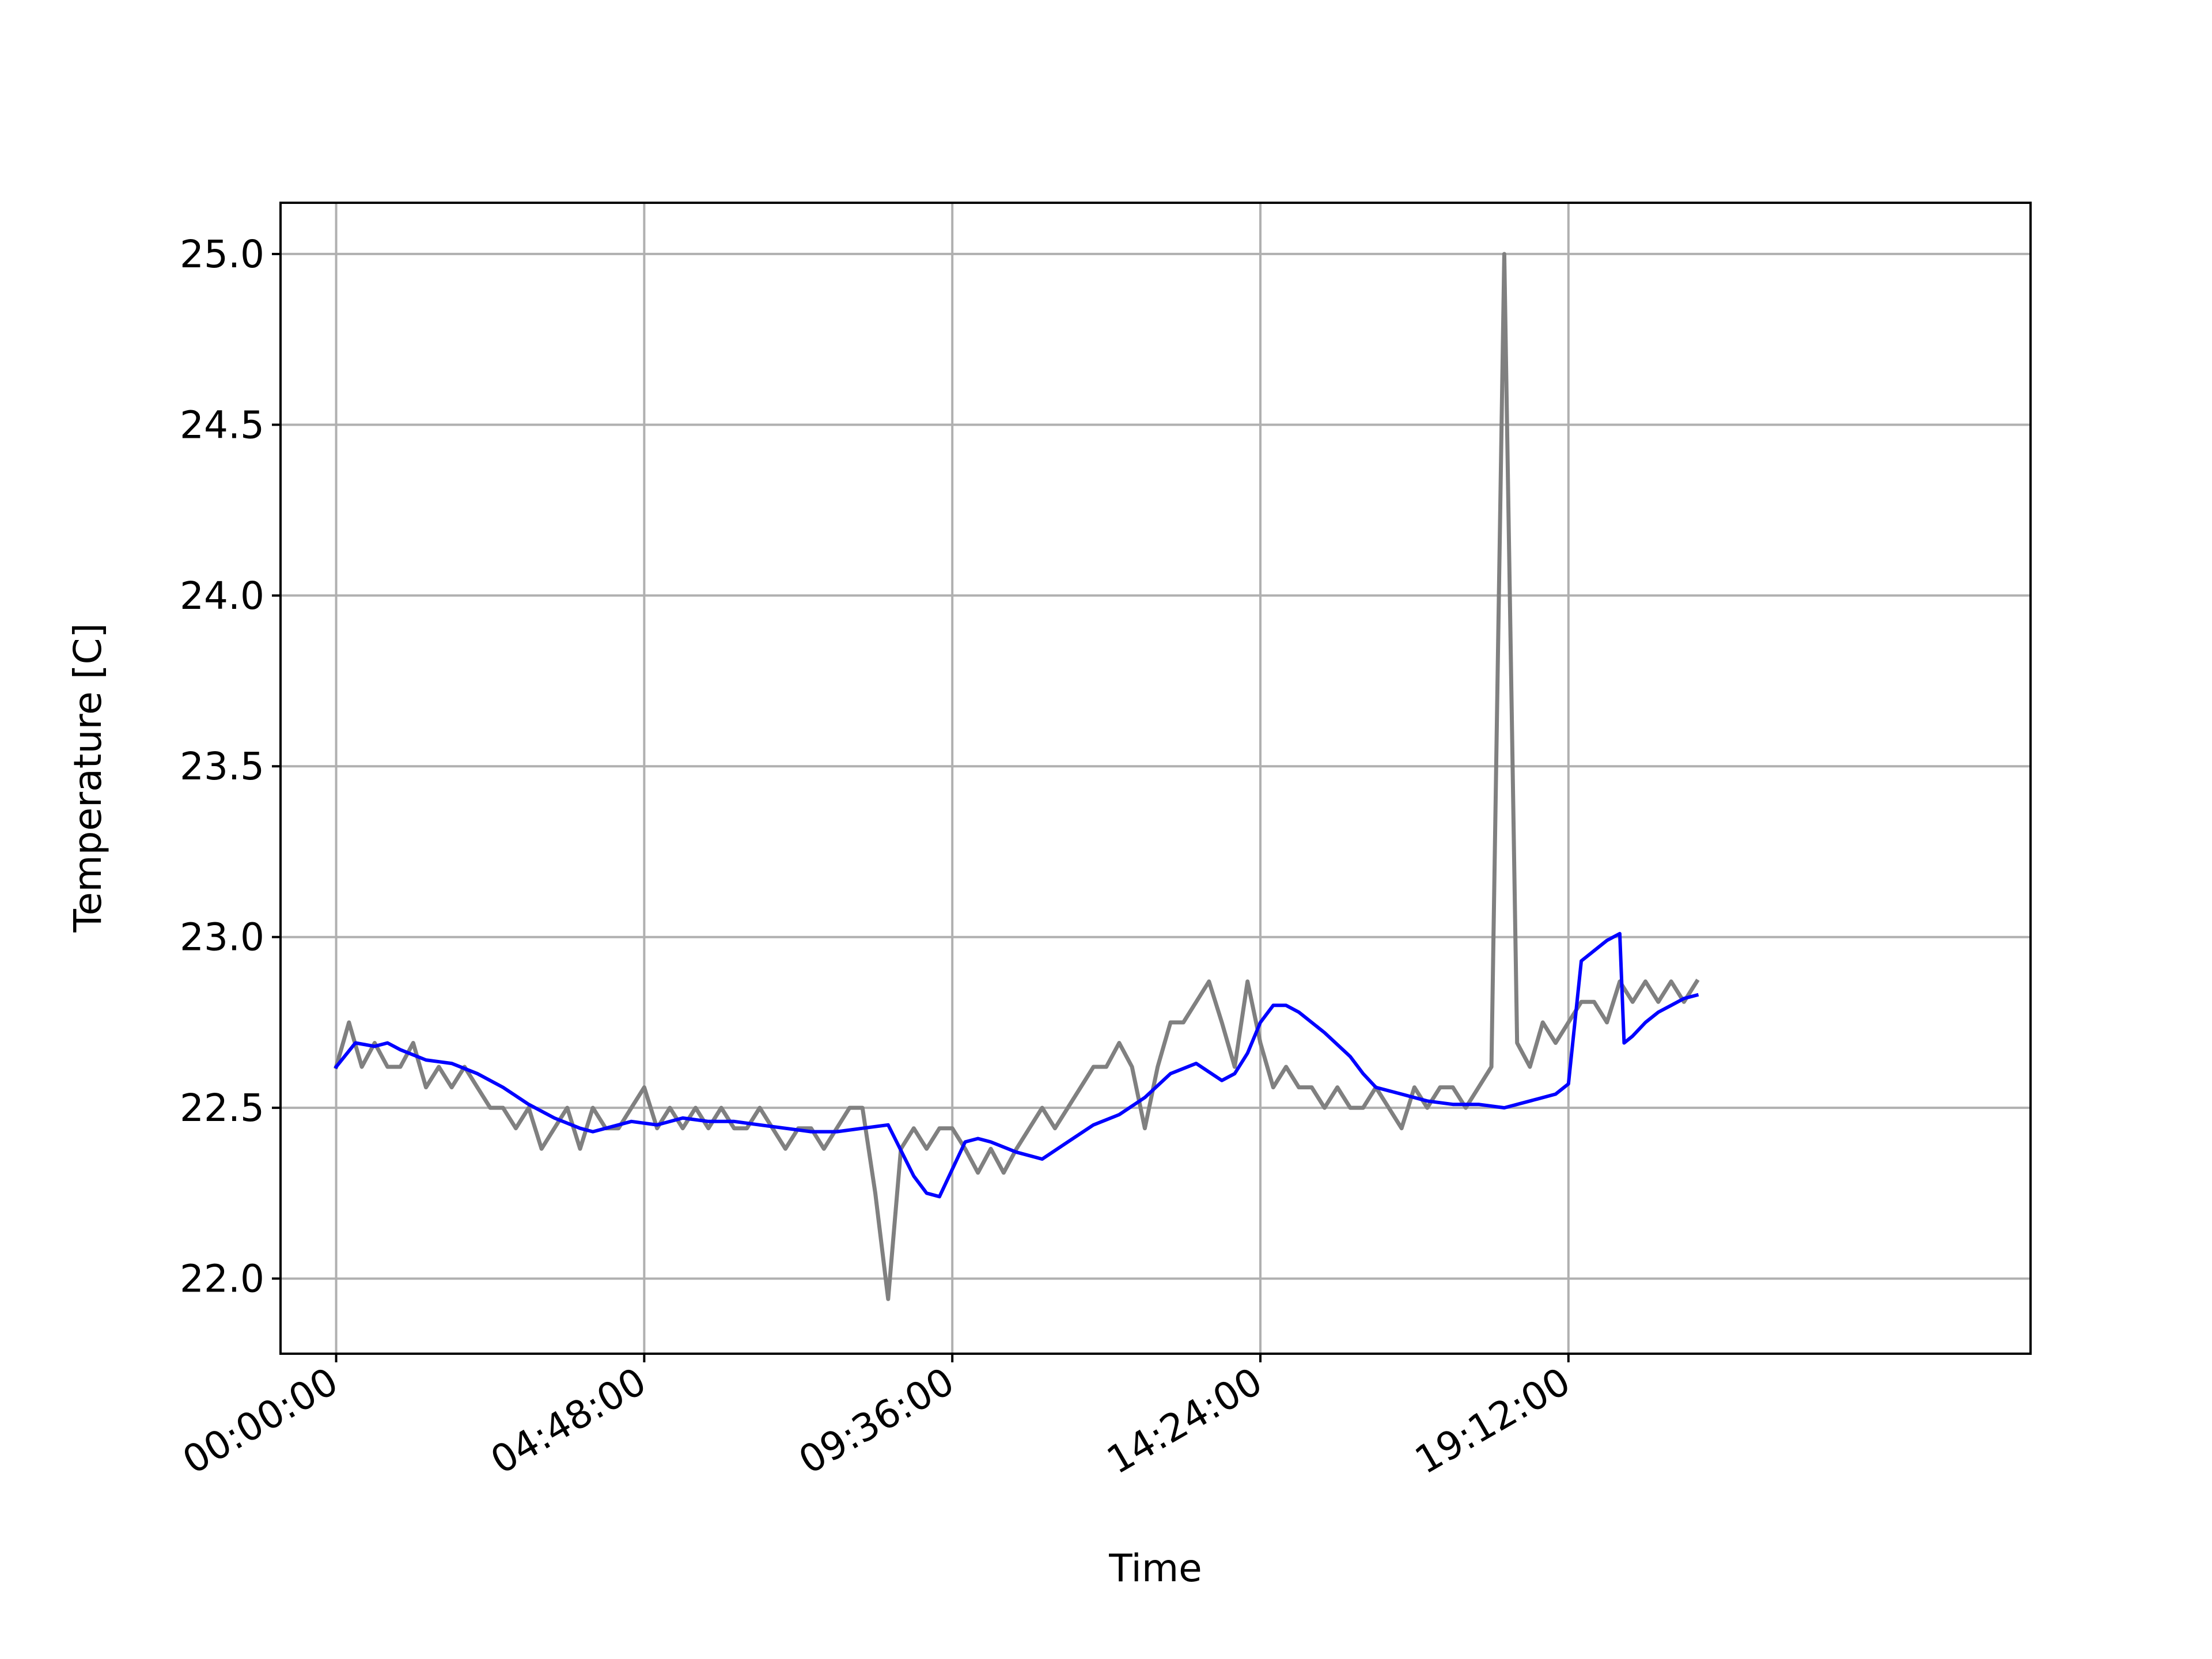 The height and width of the screenshot is (1659, 2212). Describe the element at coordinates (1155, 1568) in the screenshot. I see `x-axis-label: Time` at that location.